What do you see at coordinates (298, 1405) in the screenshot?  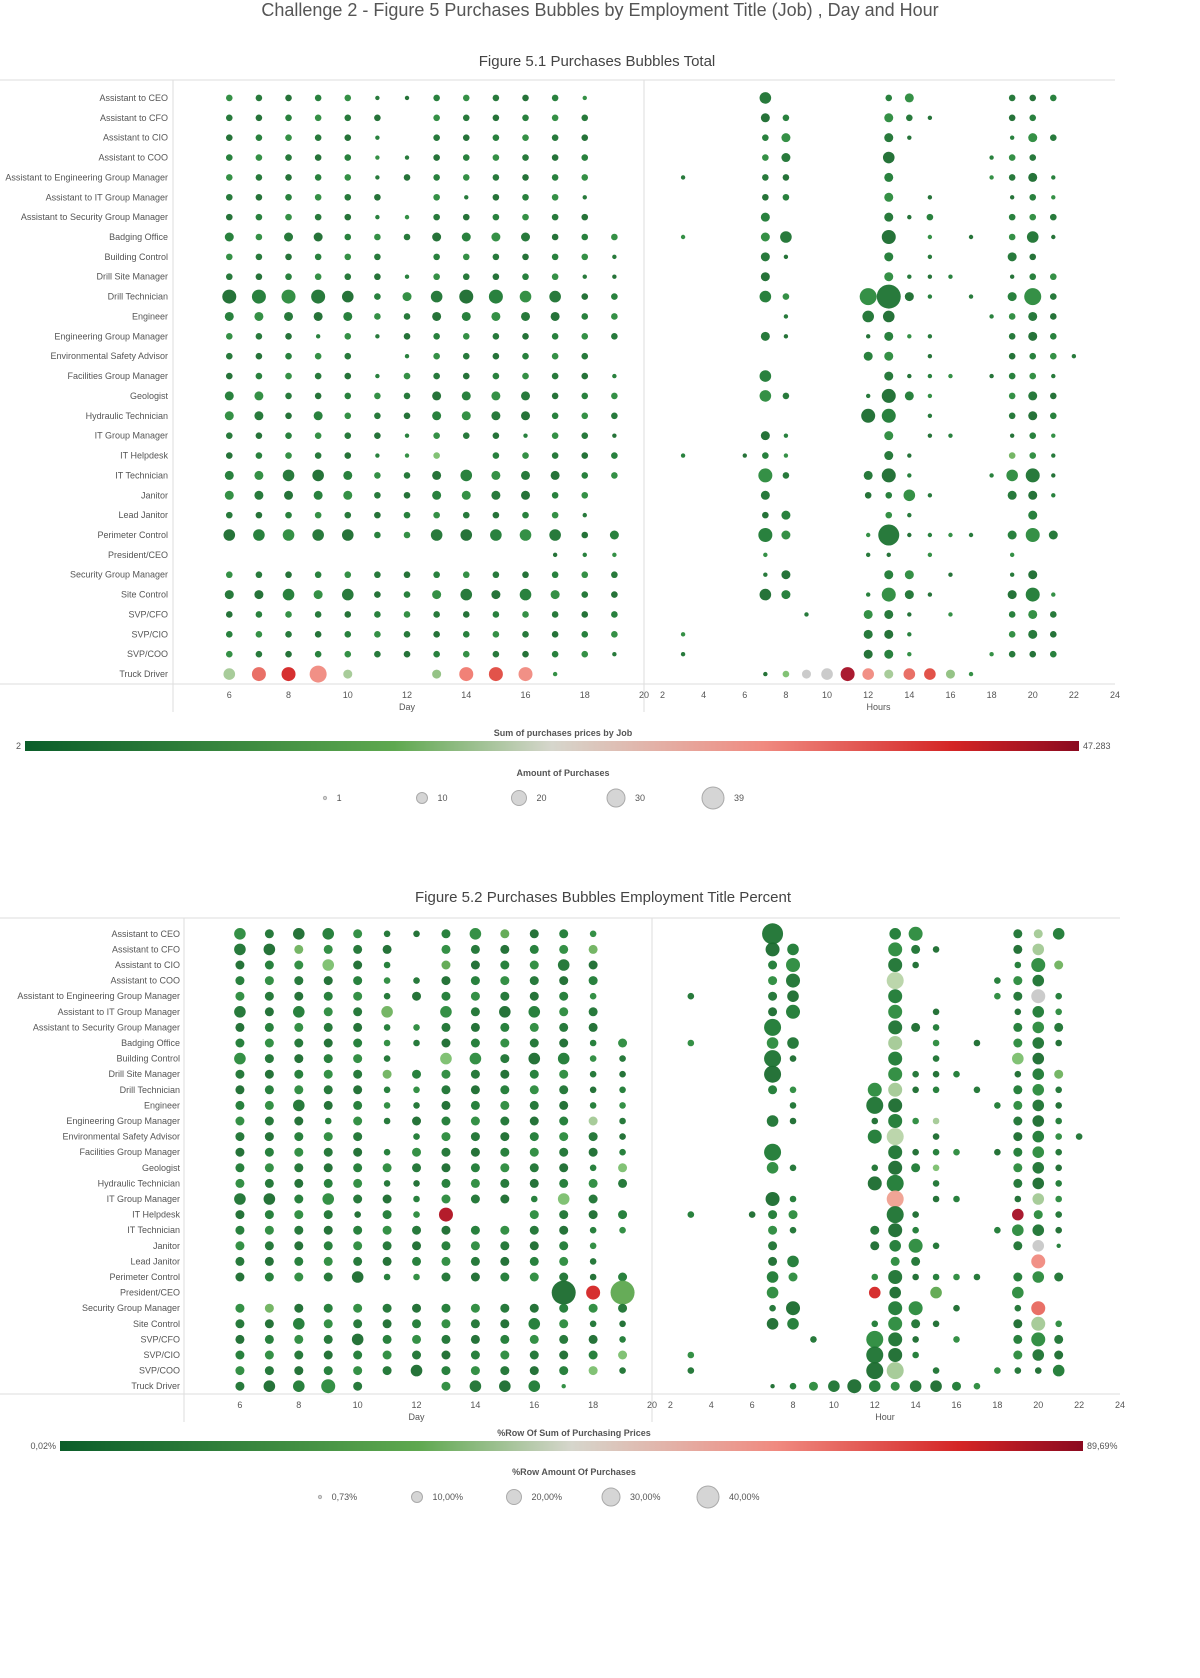 I see `day-tick-label: 8` at bounding box center [298, 1405].